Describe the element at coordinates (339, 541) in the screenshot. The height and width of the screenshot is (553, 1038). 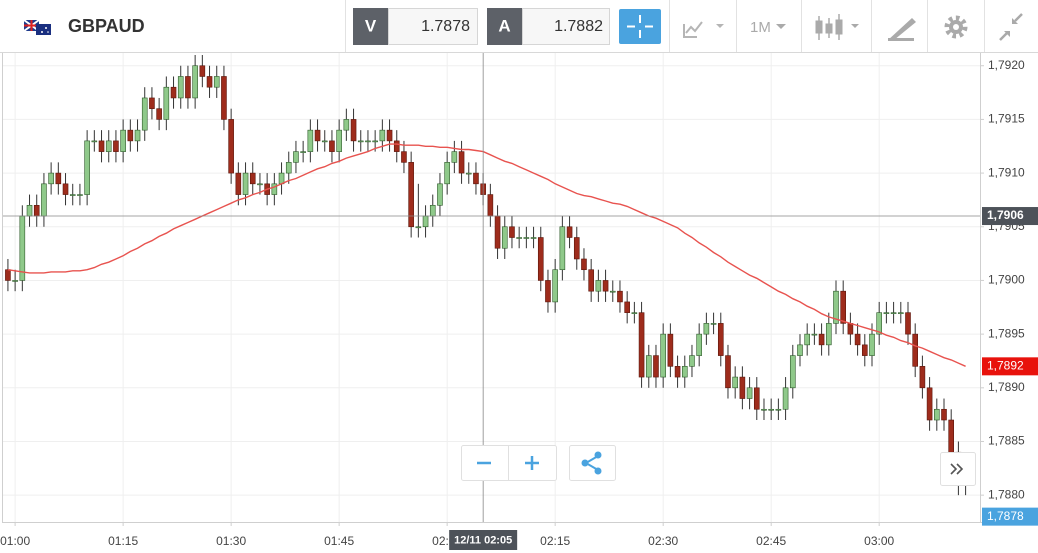
I see `x-tick-label: 01:45` at that location.